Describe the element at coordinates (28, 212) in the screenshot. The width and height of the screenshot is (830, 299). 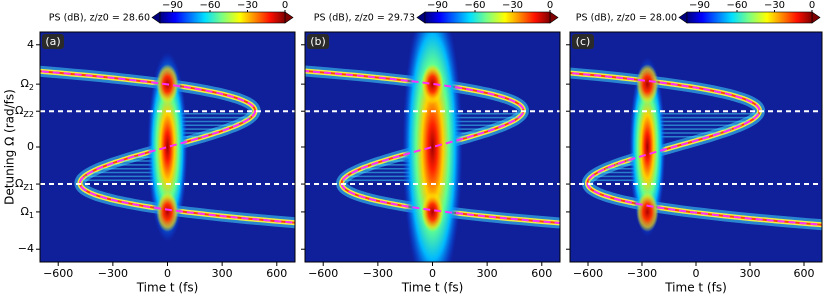
I see `y-tick-label: Ω1` at that location.